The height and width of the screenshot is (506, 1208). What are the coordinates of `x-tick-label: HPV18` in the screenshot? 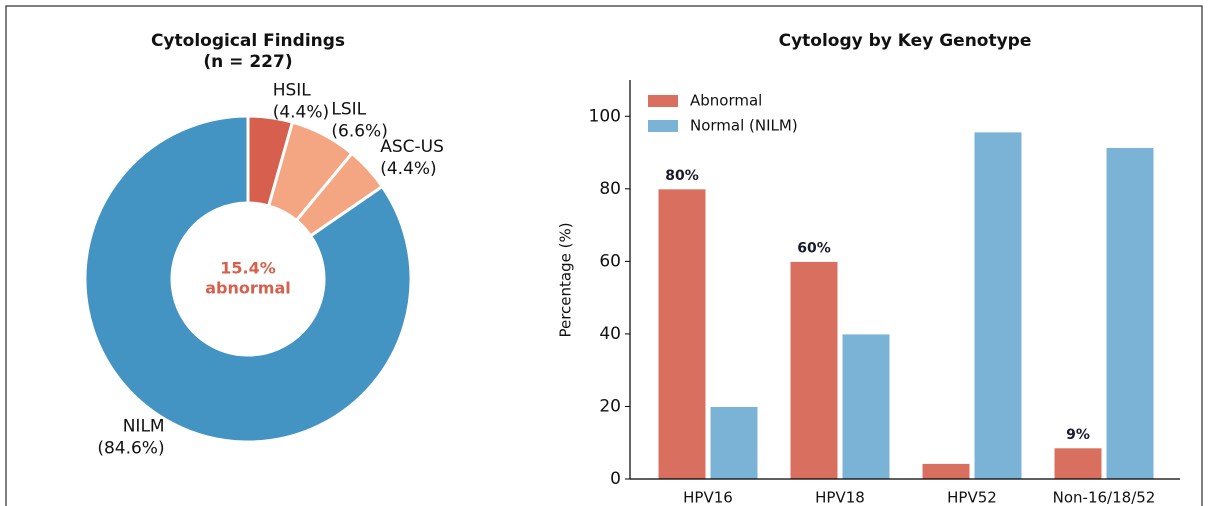 It's located at (840, 497).